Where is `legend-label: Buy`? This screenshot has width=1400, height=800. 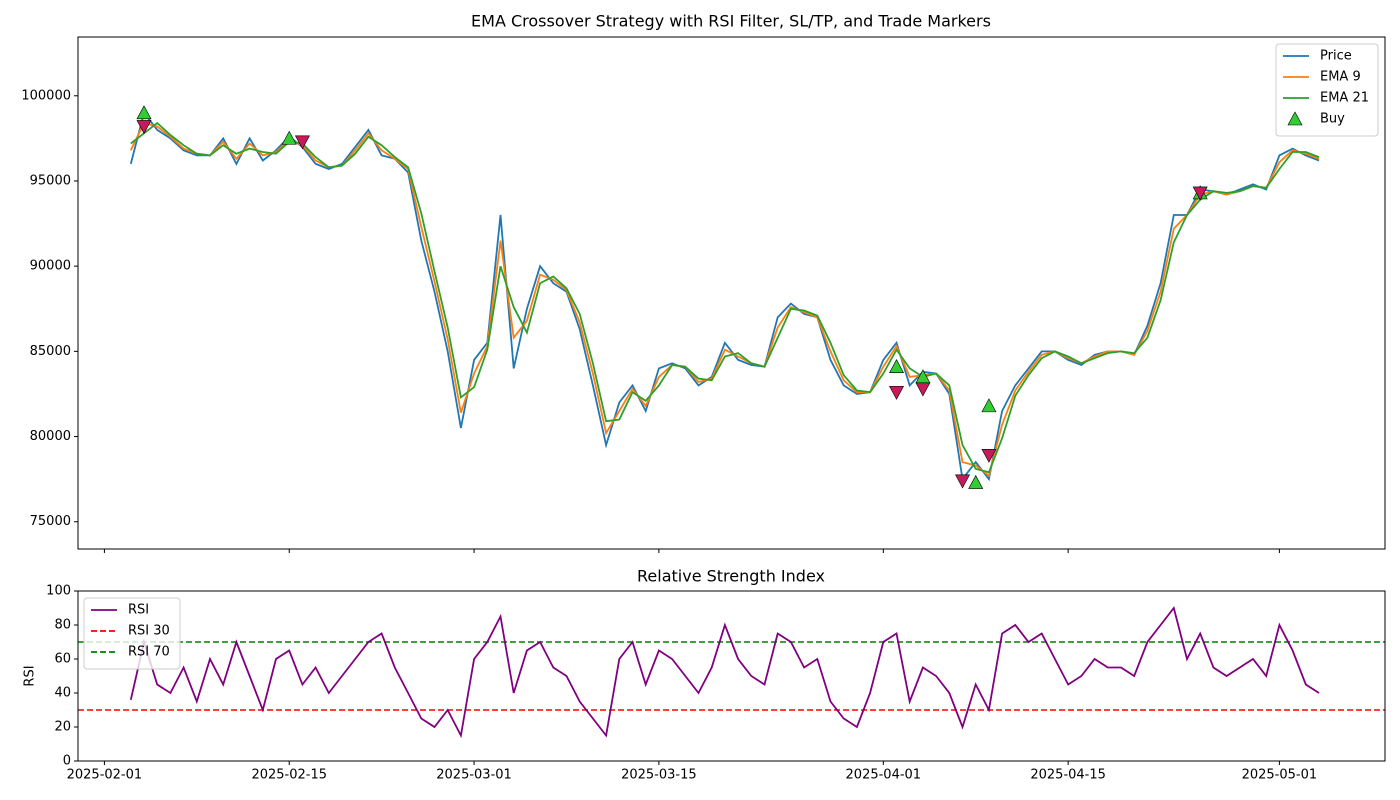
legend-label: Buy is located at coordinates (1332, 119).